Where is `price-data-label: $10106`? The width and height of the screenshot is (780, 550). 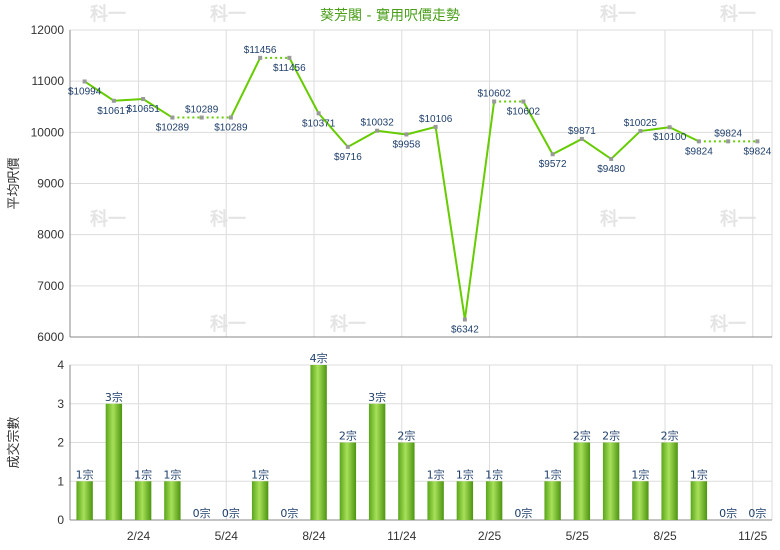
price-data-label: $10106 is located at coordinates (436, 119).